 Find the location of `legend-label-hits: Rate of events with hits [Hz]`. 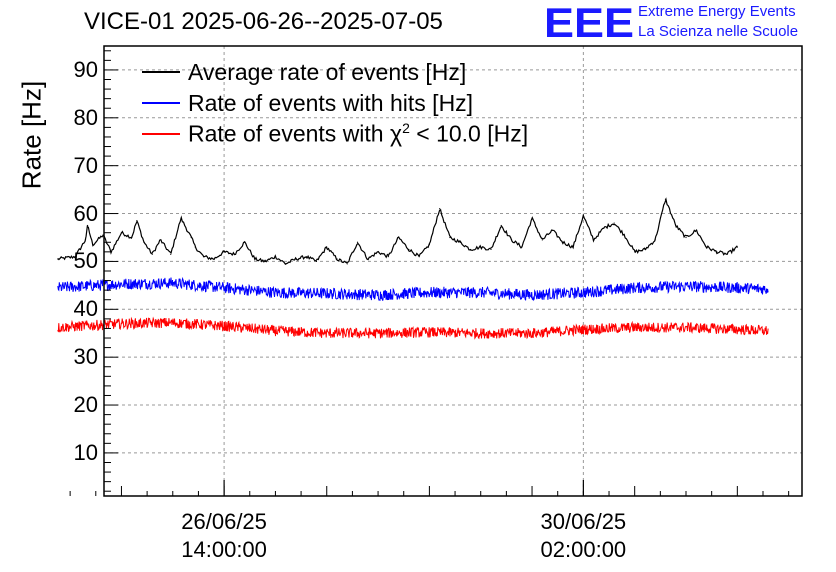

legend-label-hits: Rate of events with hits [Hz] is located at coordinates (331, 102).